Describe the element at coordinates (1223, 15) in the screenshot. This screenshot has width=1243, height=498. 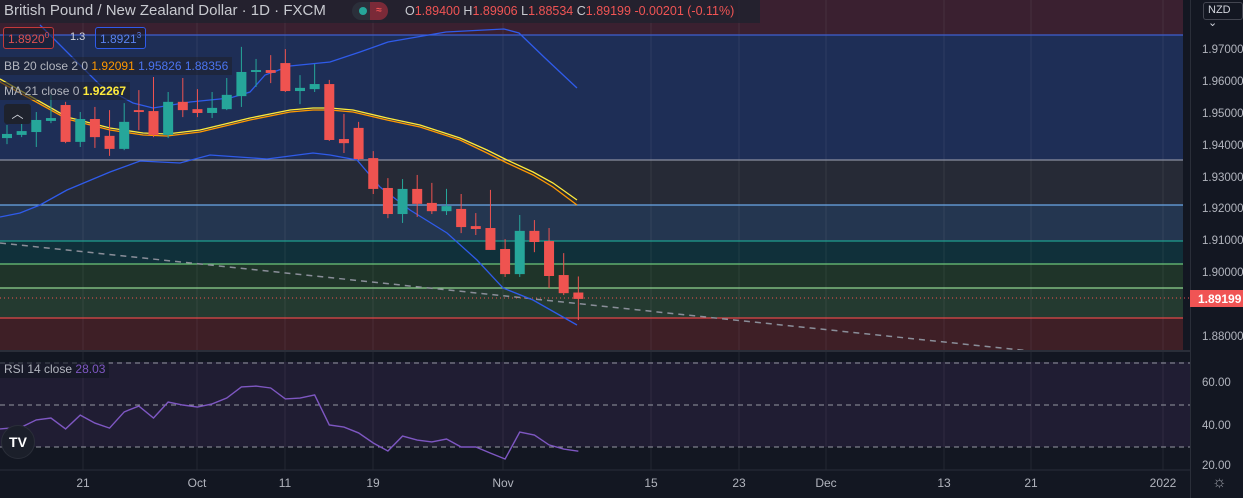
I see `currency-select: NZD ⌄` at that location.